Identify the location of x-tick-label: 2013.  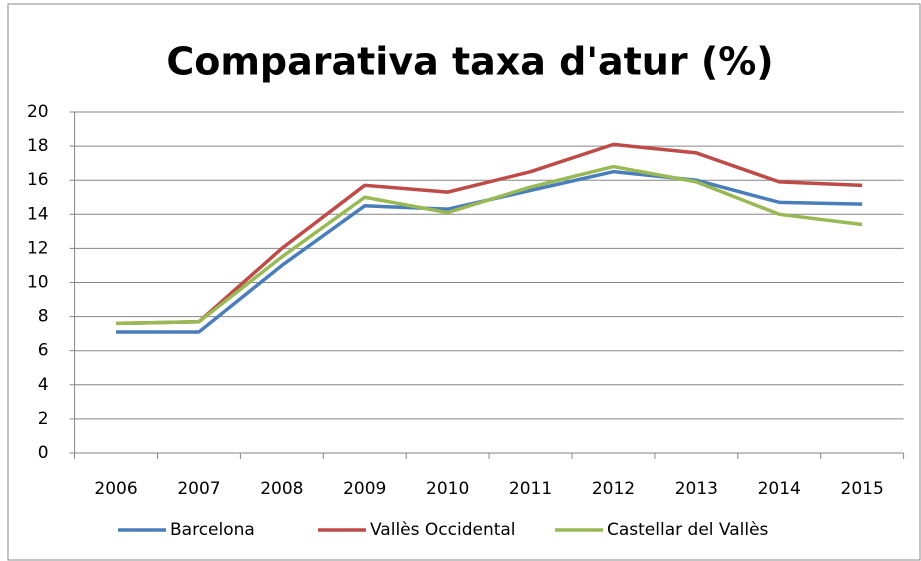
(696, 489).